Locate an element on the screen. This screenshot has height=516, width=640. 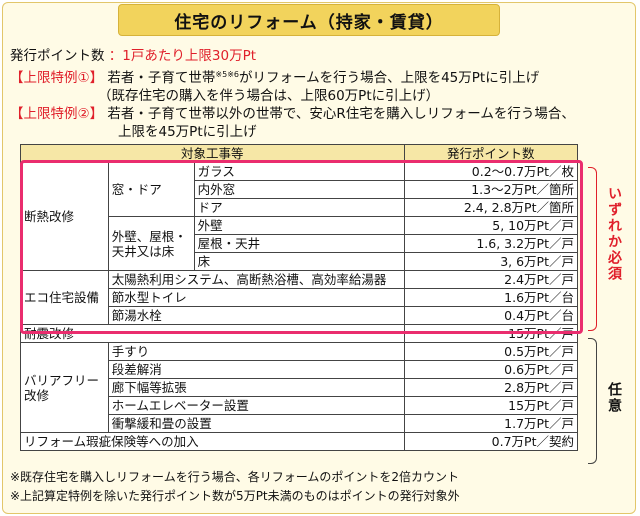
optional-label: 任意 is located at coordinates (614, 398).